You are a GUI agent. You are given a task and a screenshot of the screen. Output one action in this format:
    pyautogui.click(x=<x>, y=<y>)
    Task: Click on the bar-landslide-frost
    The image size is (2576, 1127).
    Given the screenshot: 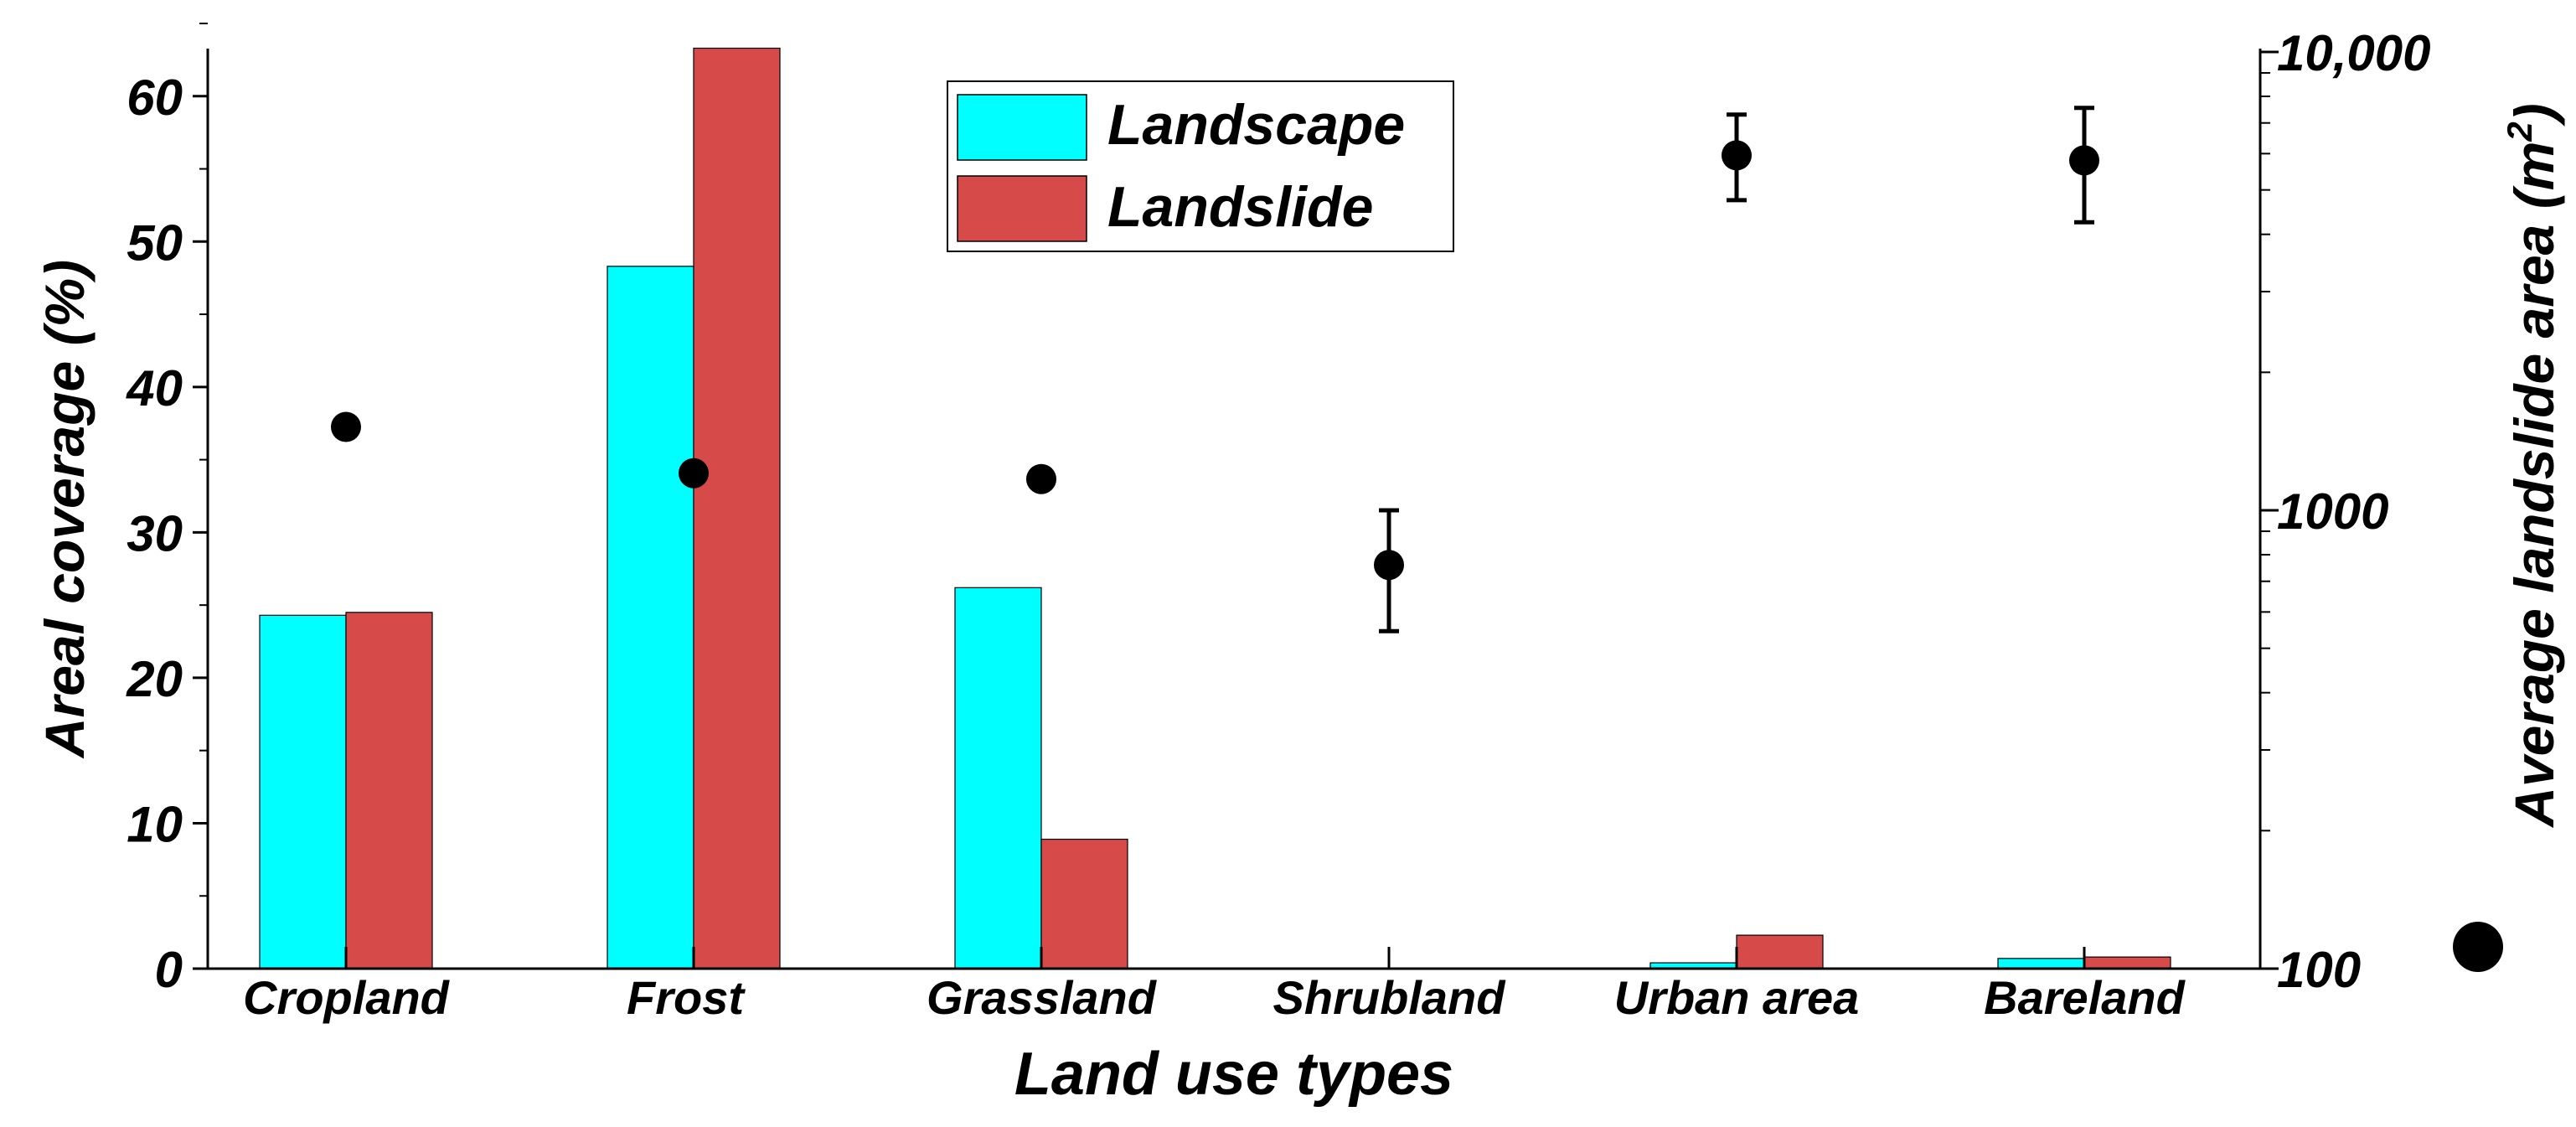 What is the action you would take?
    pyautogui.click(x=737, y=508)
    